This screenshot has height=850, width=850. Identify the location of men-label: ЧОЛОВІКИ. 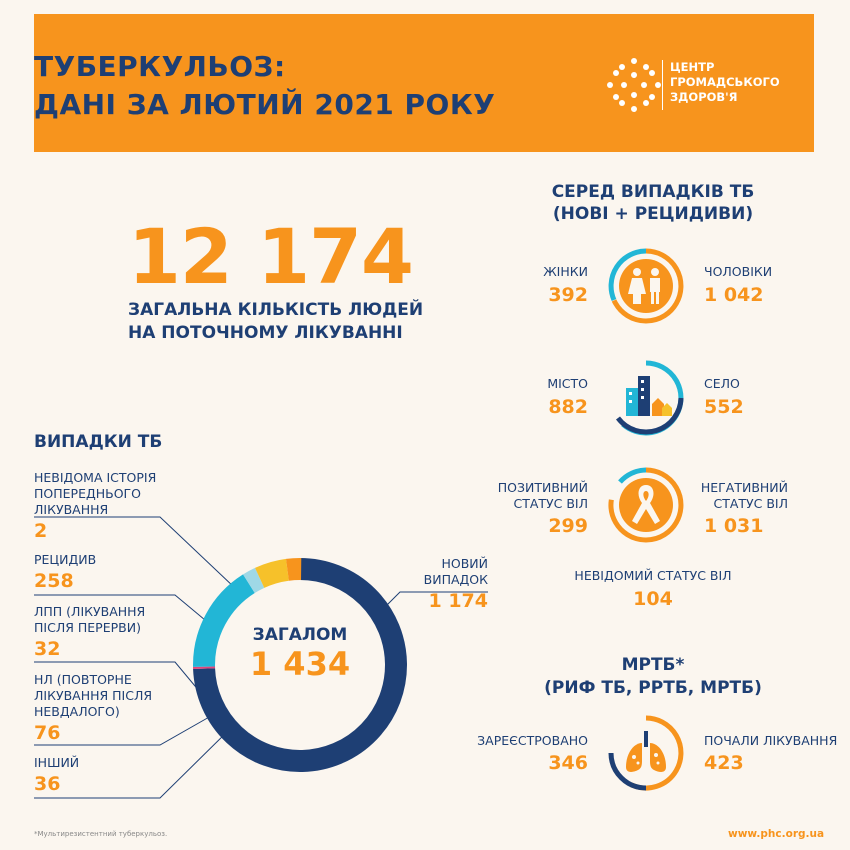
(738, 271).